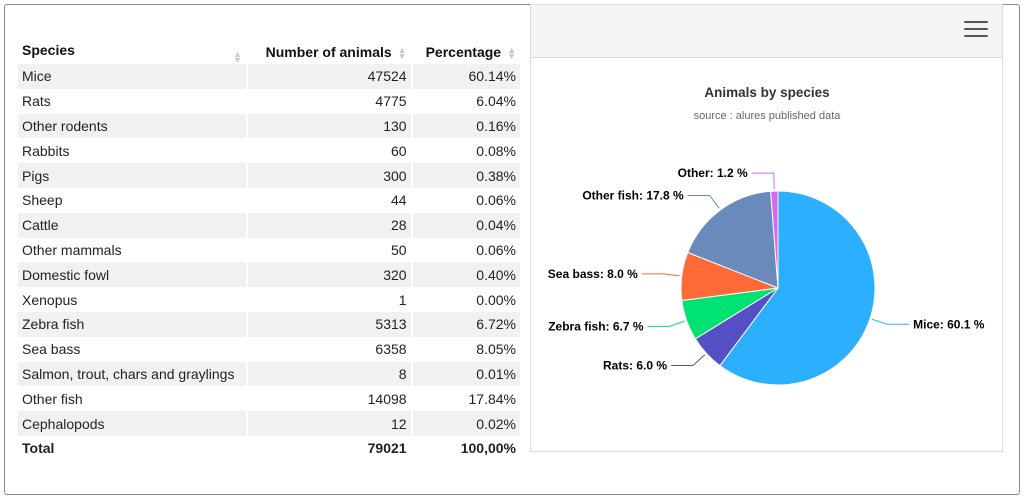 This screenshot has width=1024, height=503. What do you see at coordinates (329, 175) in the screenshot?
I see `cell-count: 300` at bounding box center [329, 175].